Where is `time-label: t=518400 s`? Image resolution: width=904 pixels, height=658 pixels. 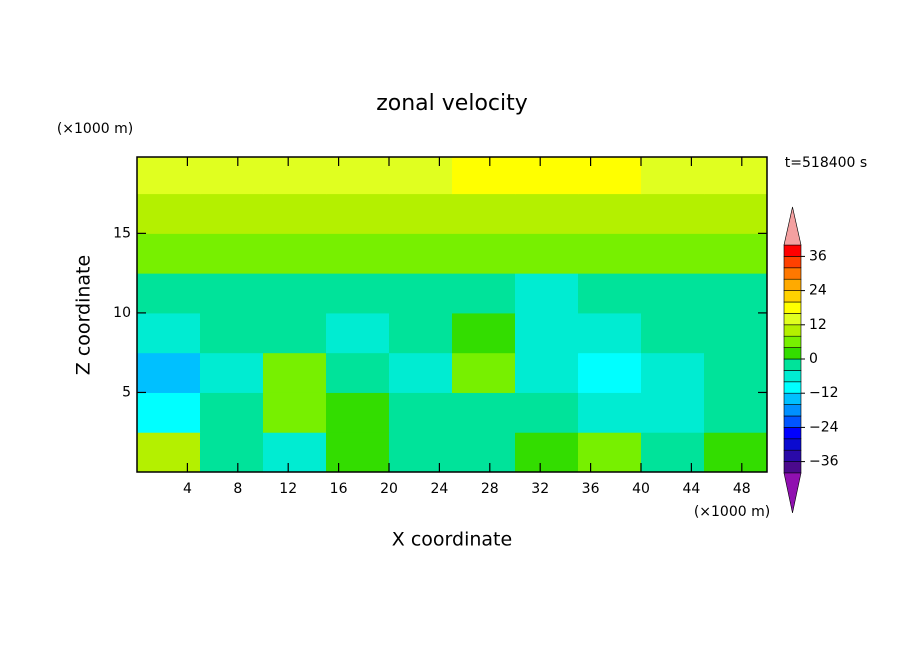 time-label: t=518400 s is located at coordinates (826, 163).